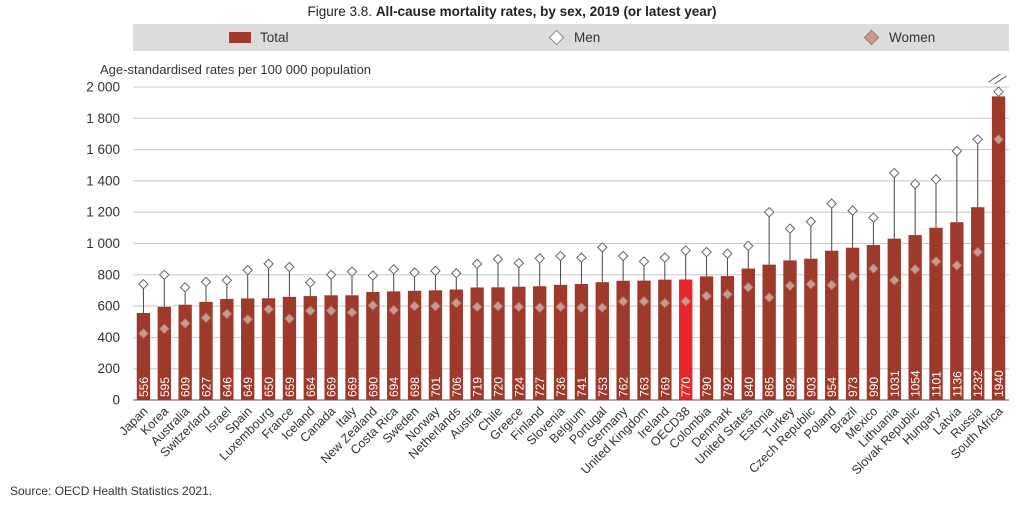  Describe the element at coordinates (165, 387) in the screenshot. I see `data-label: 595` at that location.